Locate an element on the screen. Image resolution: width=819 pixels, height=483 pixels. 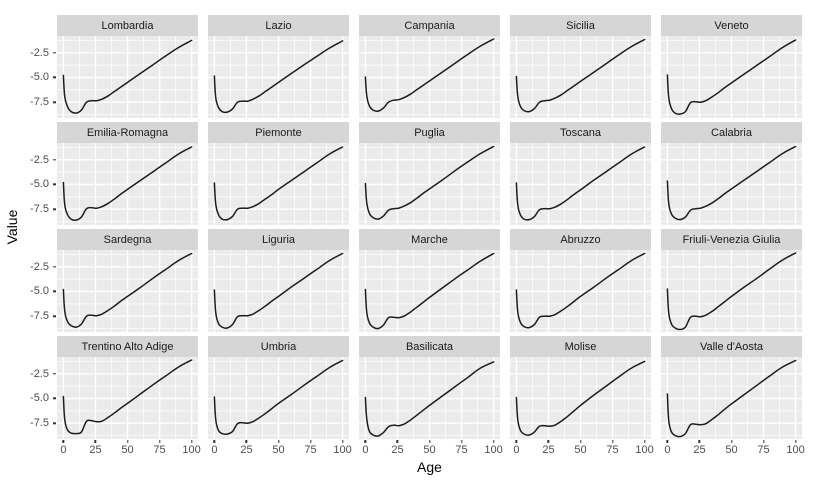
facet-panel-piemonte is located at coordinates (278, 184).